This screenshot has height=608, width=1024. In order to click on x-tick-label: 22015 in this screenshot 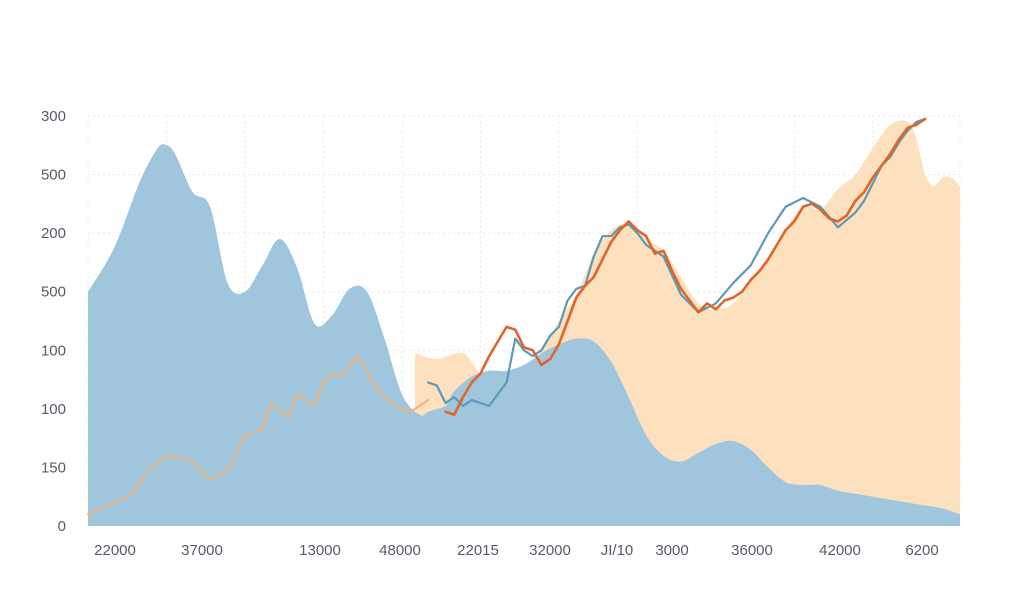, I will do `click(478, 550)`.